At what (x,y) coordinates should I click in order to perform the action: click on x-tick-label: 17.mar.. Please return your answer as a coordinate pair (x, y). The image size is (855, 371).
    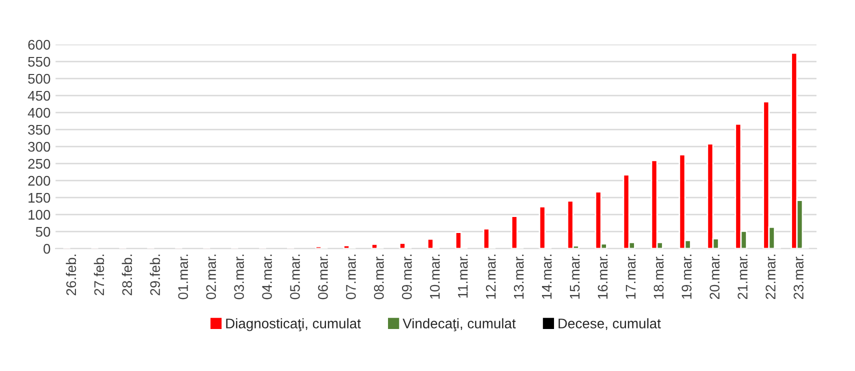
    Looking at the image, I should click on (631, 276).